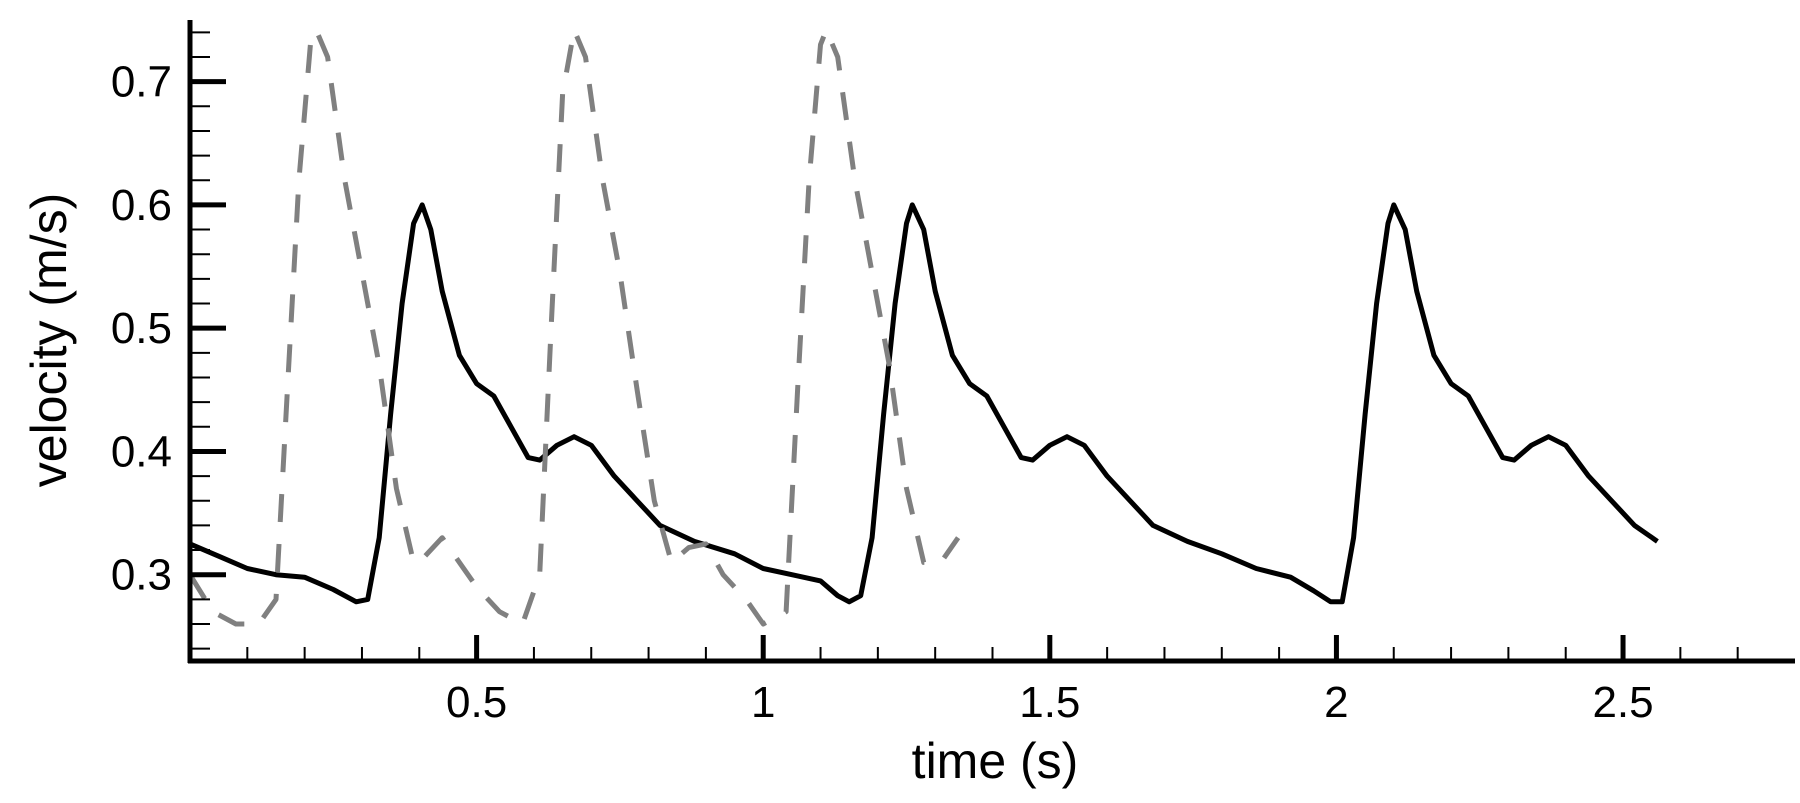  Describe the element at coordinates (49, 340) in the screenshot. I see `y-axis-title: velocity (m/s)` at that location.